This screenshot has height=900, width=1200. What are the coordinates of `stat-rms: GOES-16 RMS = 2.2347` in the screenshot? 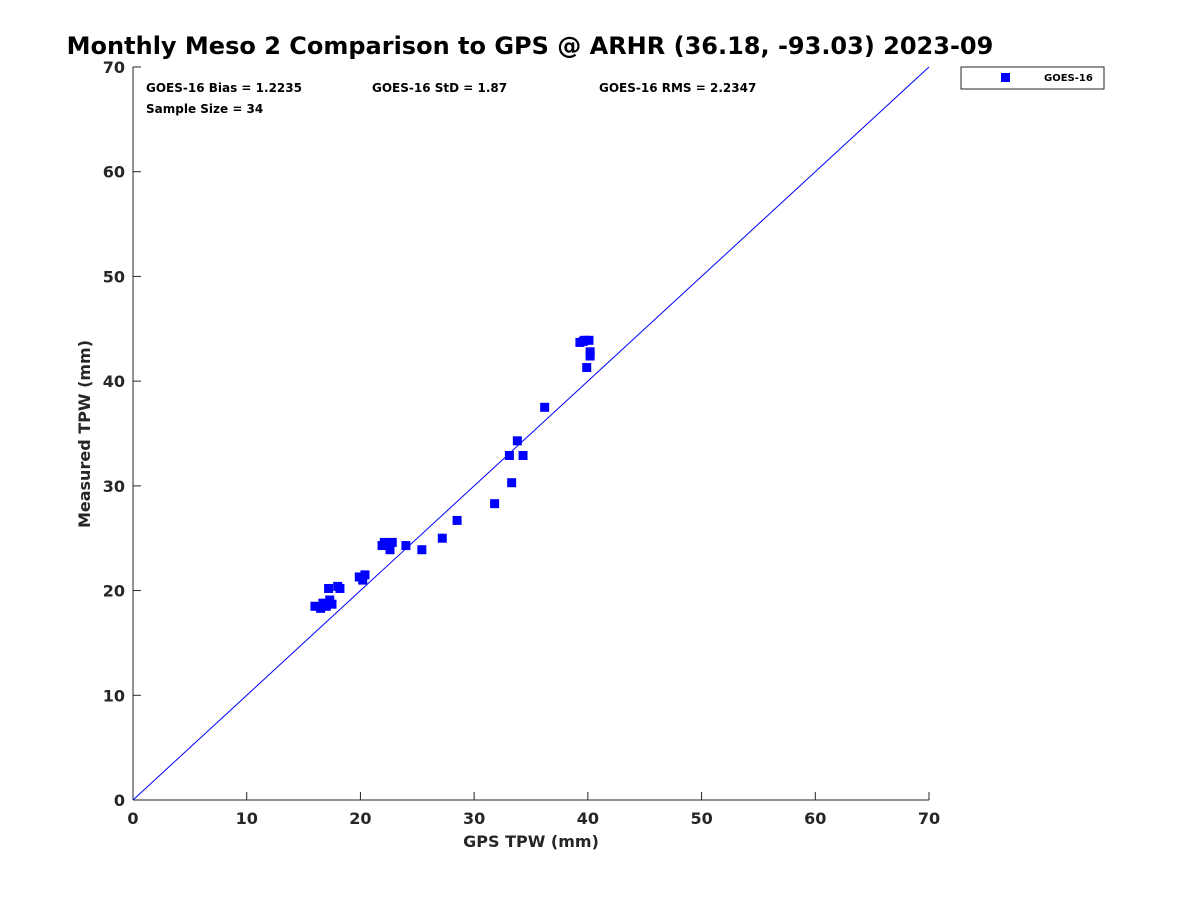 It's located at (677, 88).